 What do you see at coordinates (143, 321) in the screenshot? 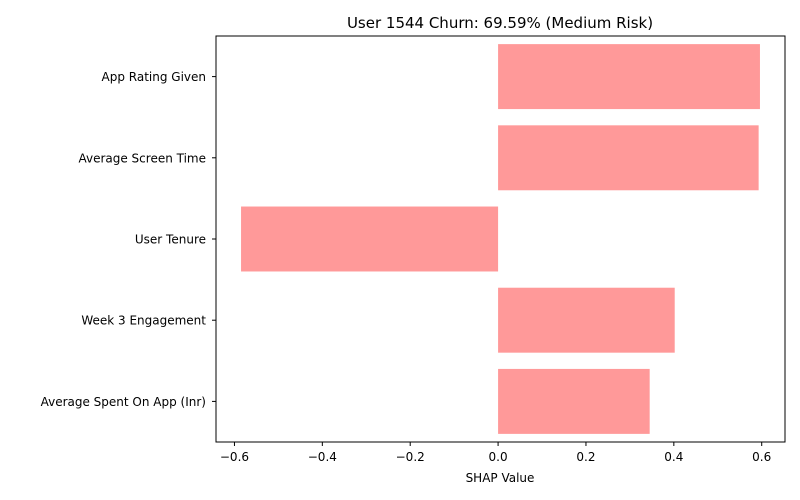
I see `y-tick-label: Week 3 Engagement` at bounding box center [143, 321].